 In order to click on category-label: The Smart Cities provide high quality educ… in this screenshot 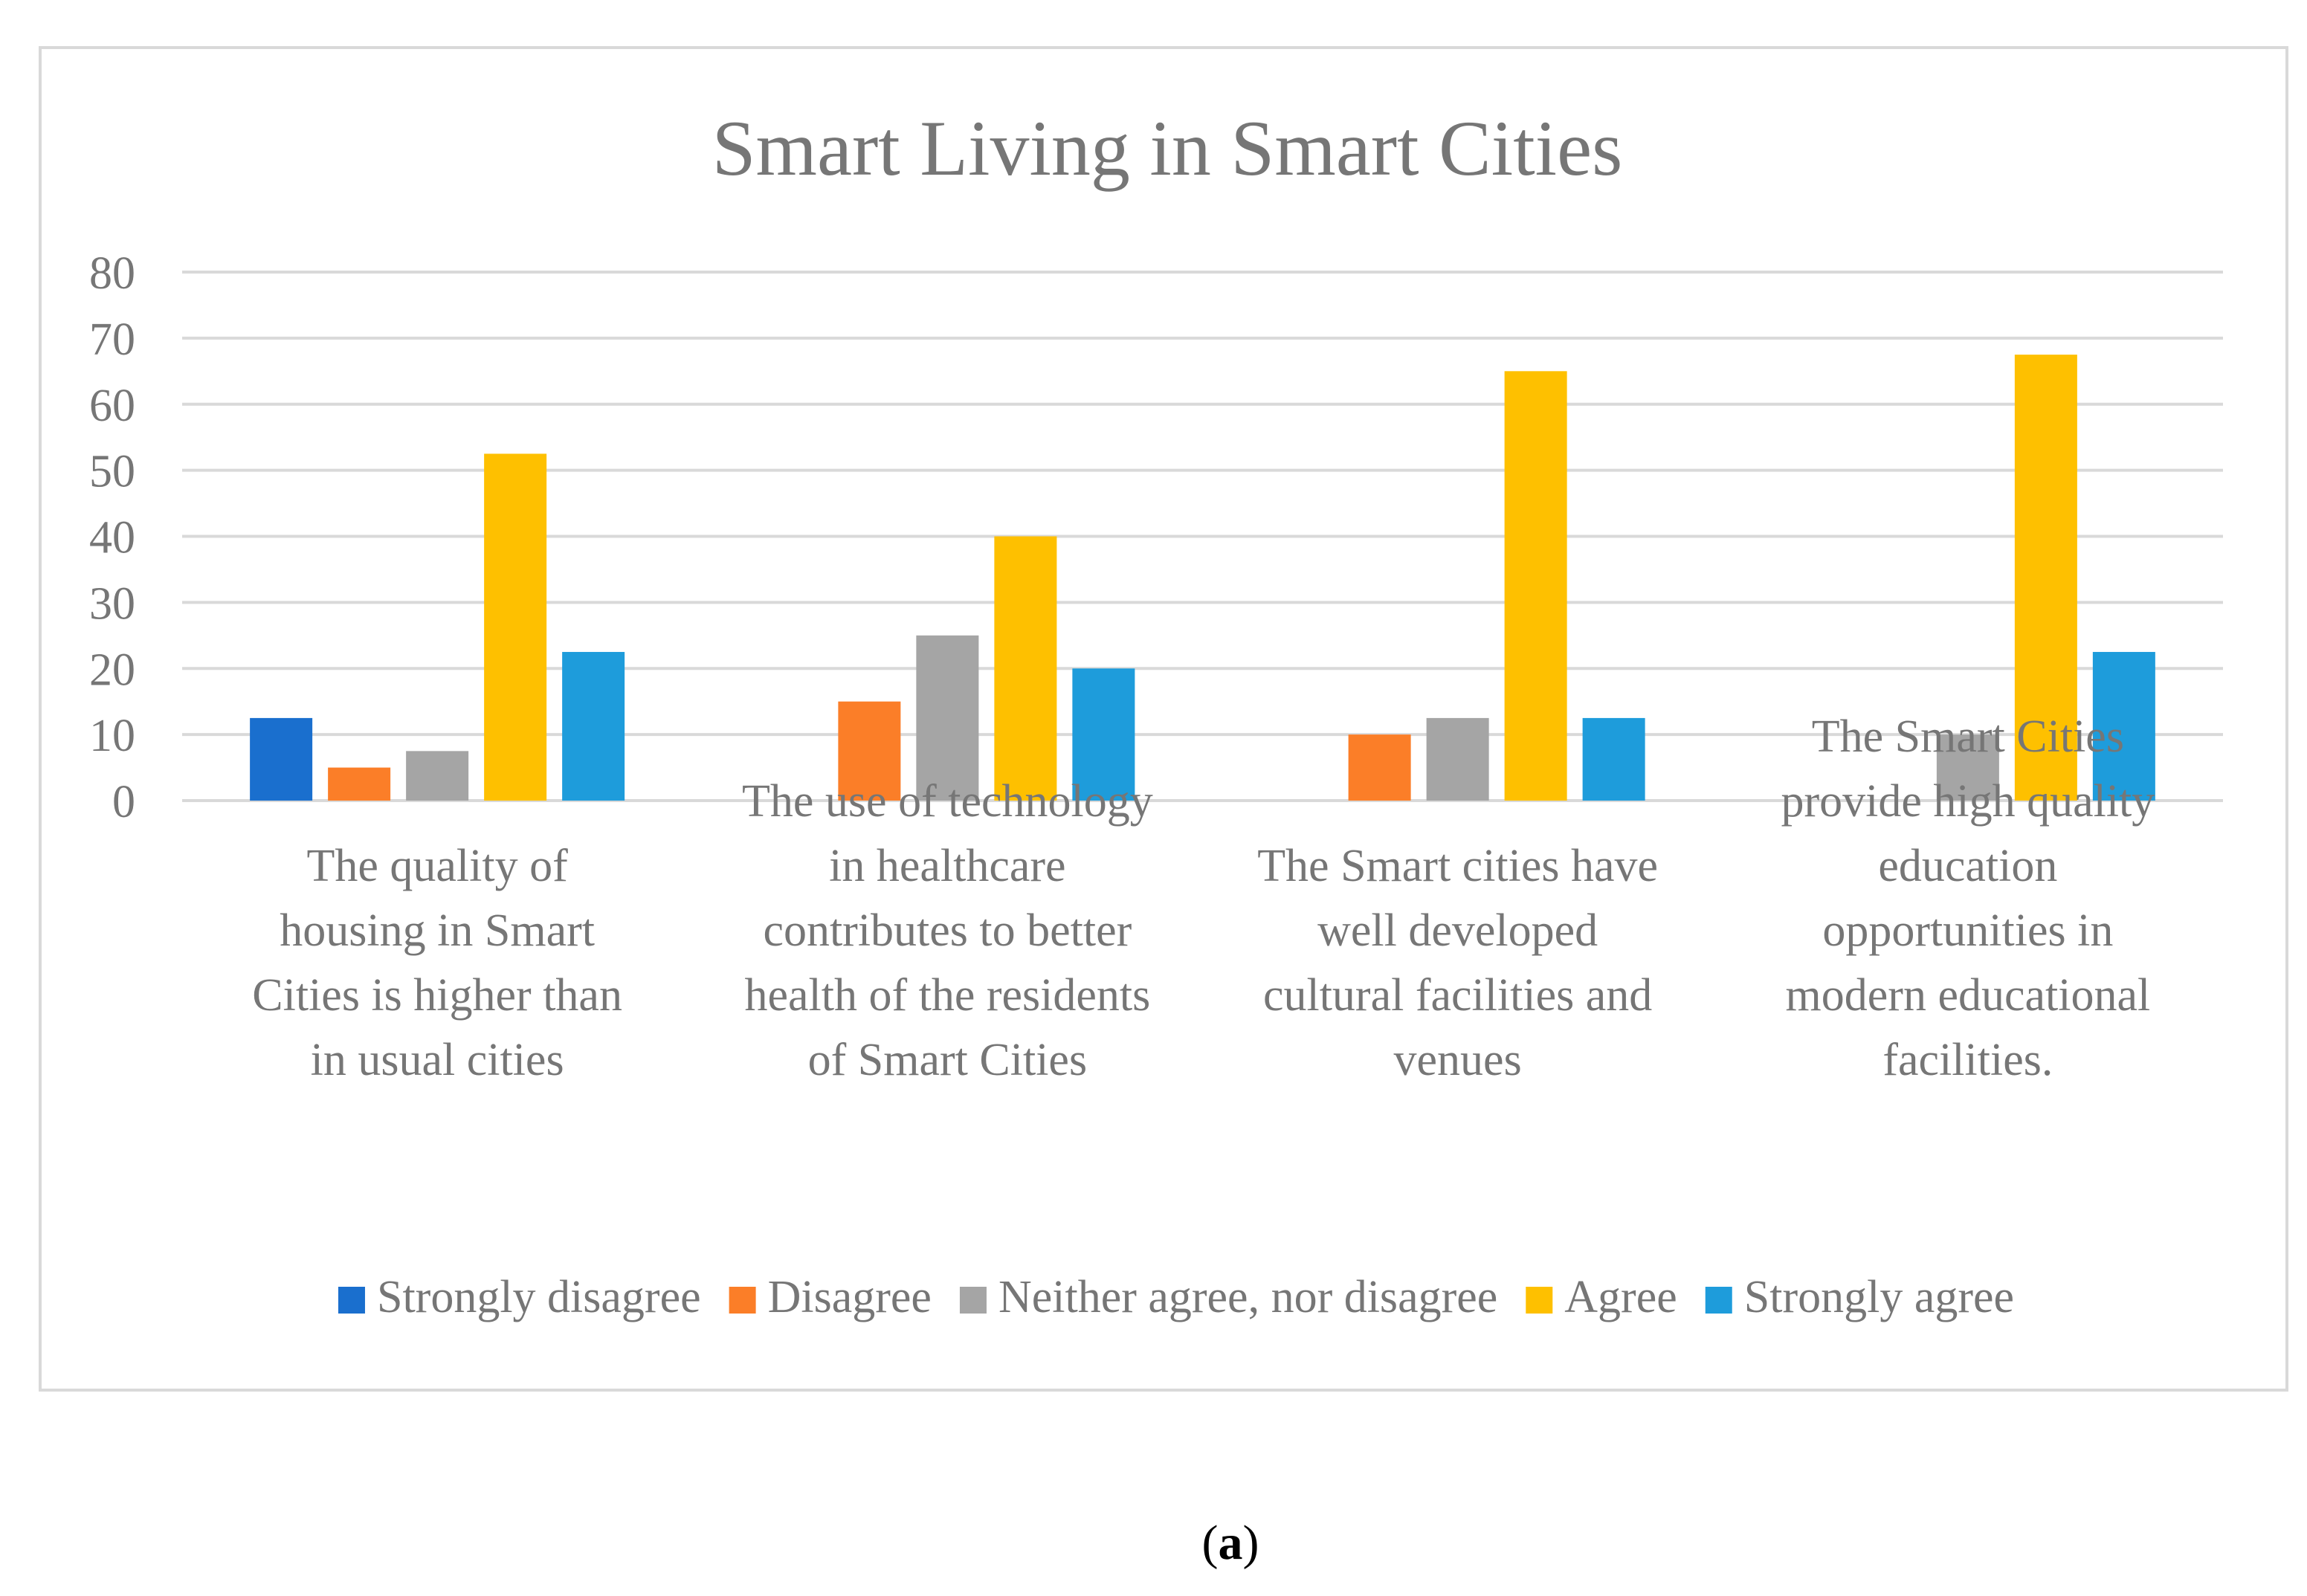, I will do `click(1968, 898)`.